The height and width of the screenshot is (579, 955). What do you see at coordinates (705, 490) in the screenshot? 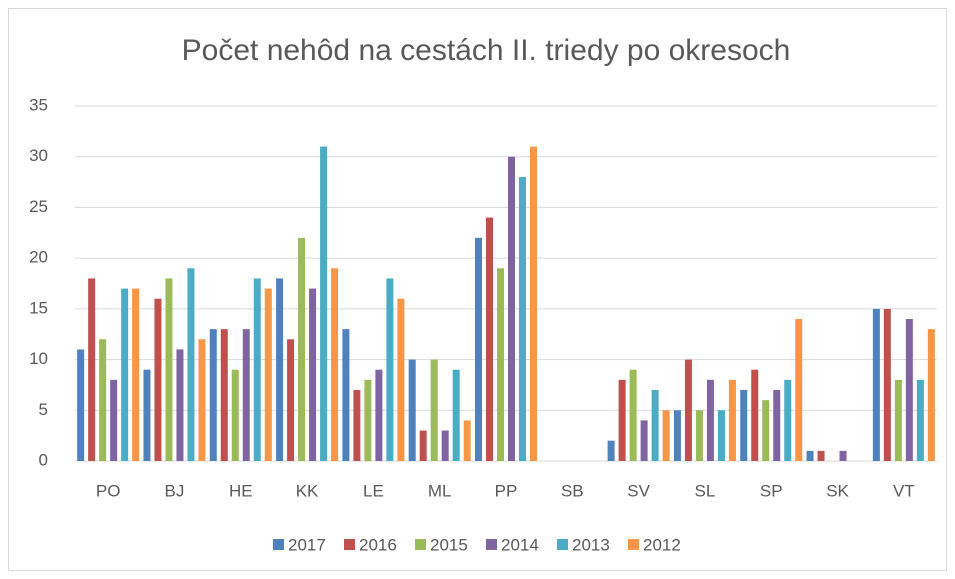
I see `x-tick-label: SL` at bounding box center [705, 490].